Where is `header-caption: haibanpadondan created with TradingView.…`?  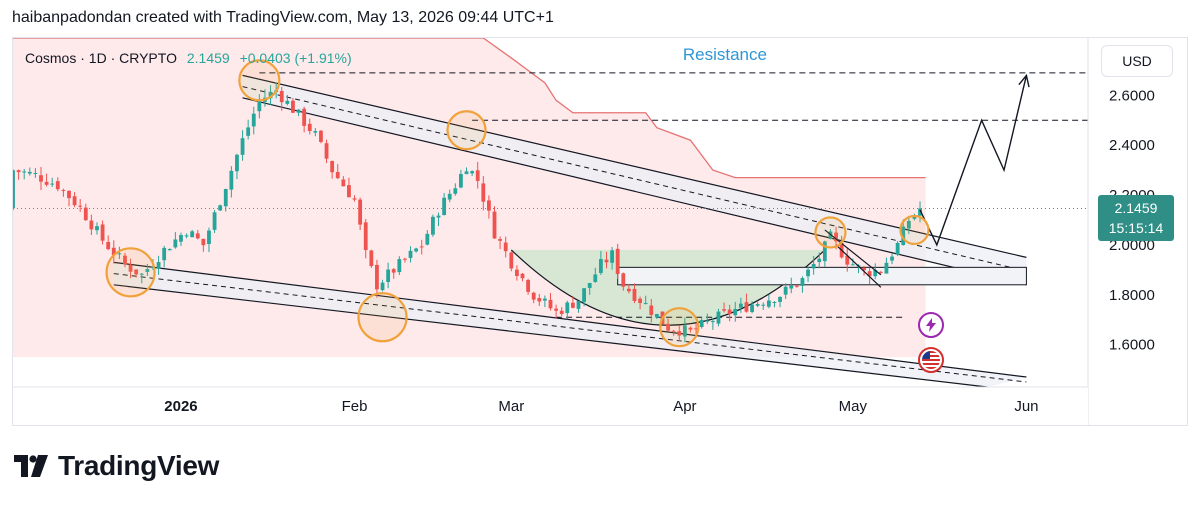 header-caption: haibanpadondan created with TradingView.… is located at coordinates (283, 17).